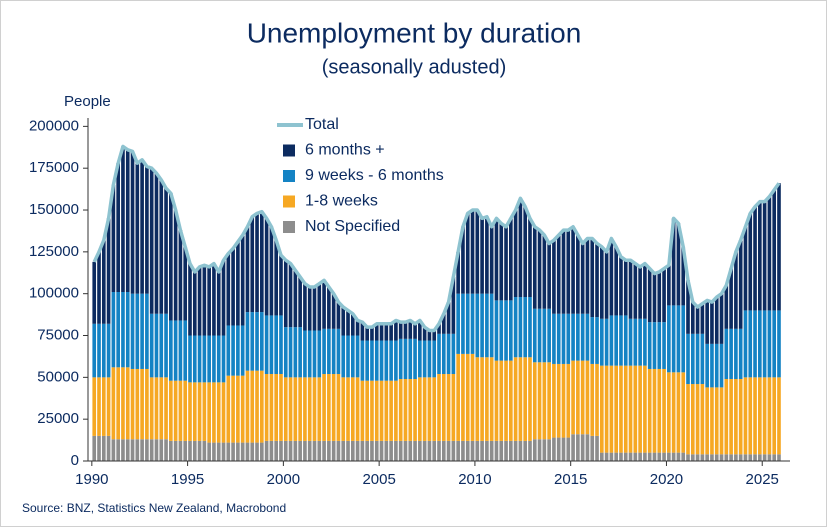  I want to click on chart-title: Unemployment by duration, so click(414, 32).